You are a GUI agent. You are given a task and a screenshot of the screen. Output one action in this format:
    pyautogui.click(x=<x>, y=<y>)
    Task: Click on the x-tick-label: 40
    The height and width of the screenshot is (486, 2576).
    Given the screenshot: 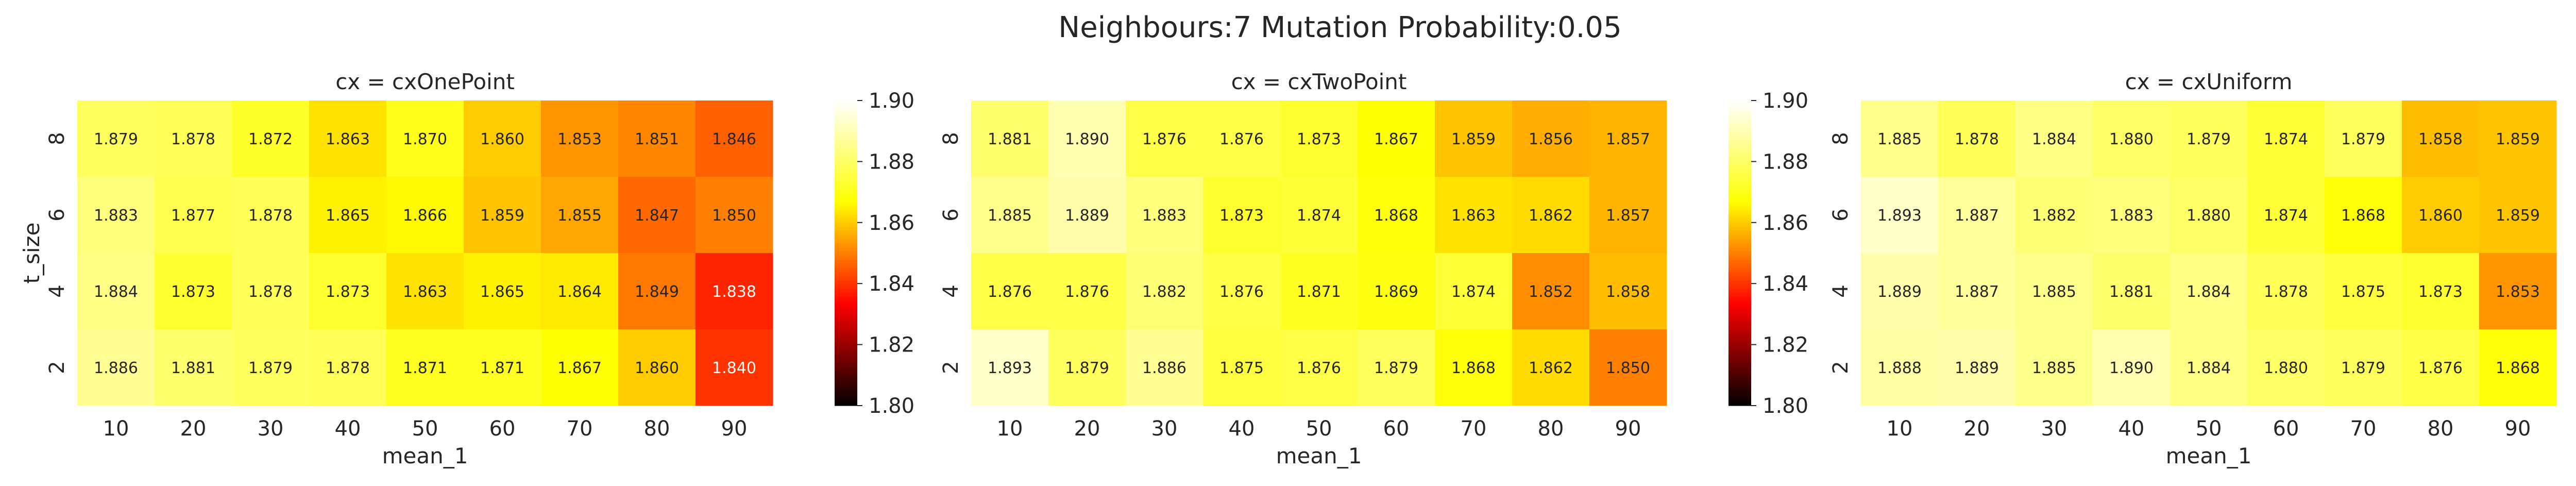 What is the action you would take?
    pyautogui.click(x=2132, y=429)
    